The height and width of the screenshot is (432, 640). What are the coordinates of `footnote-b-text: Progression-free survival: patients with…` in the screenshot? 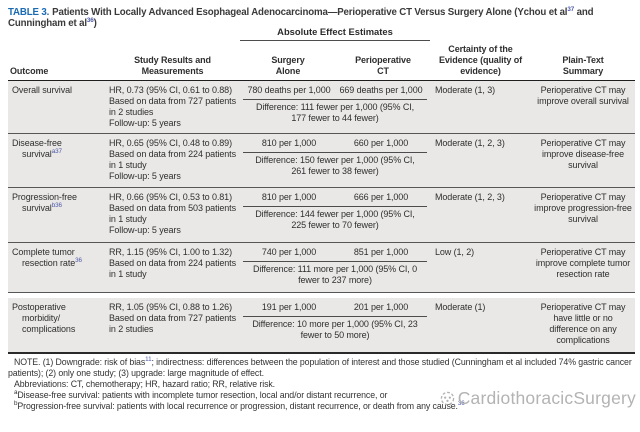 It's located at (237, 406).